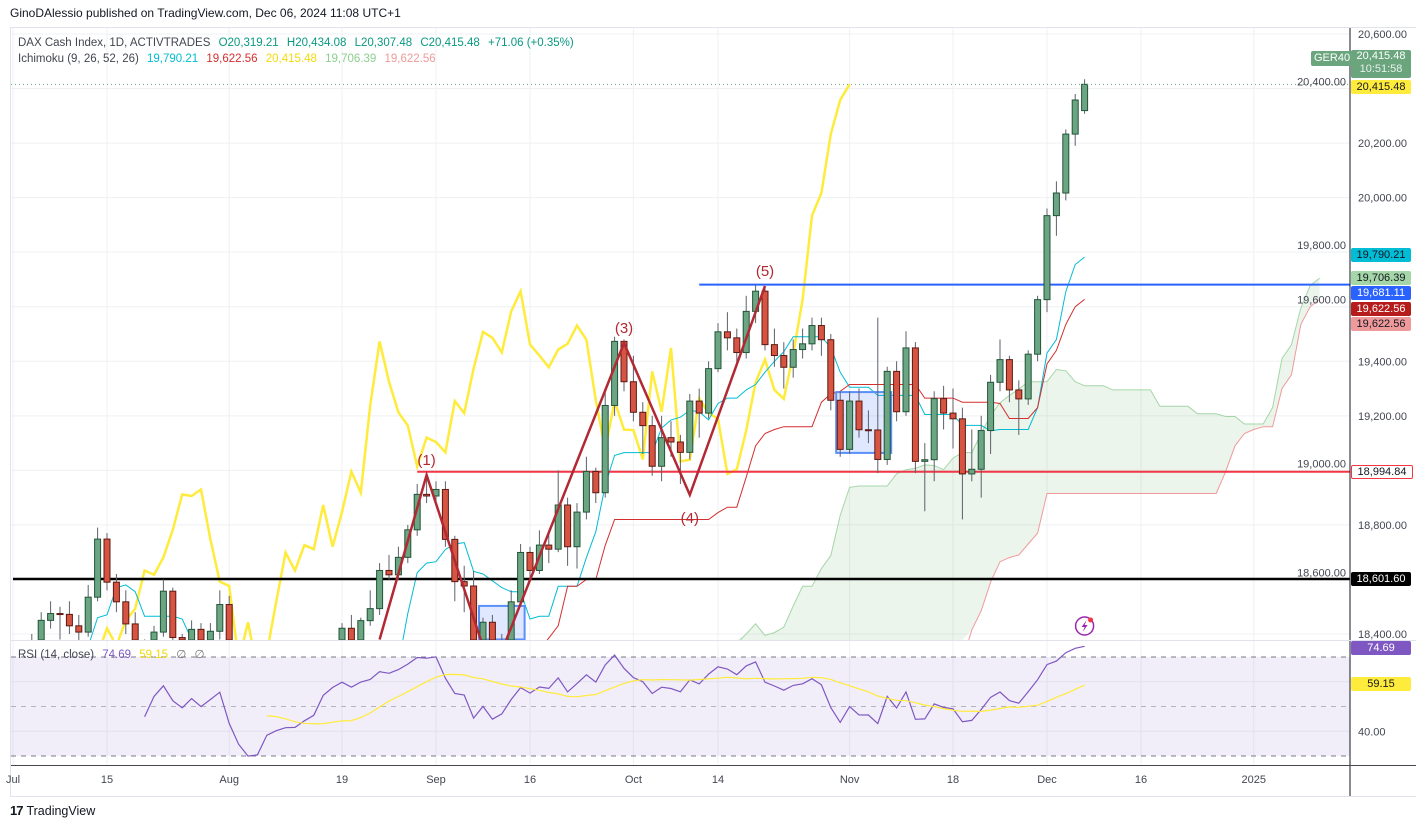  What do you see at coordinates (1084, 626) in the screenshot?
I see `lightning-icon-bolt` at bounding box center [1084, 626].